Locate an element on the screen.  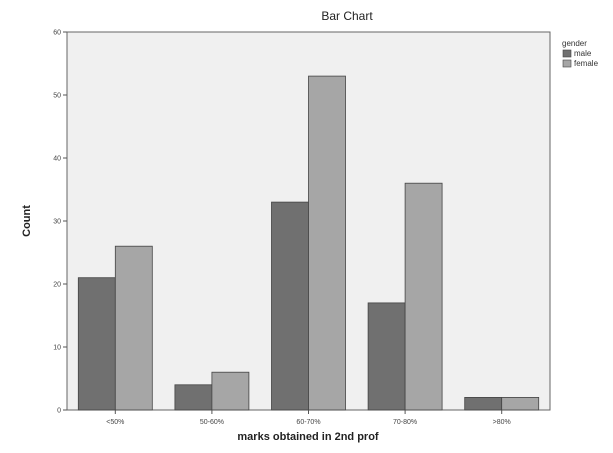
chart-title: Bar Chart is located at coordinates (347, 16).